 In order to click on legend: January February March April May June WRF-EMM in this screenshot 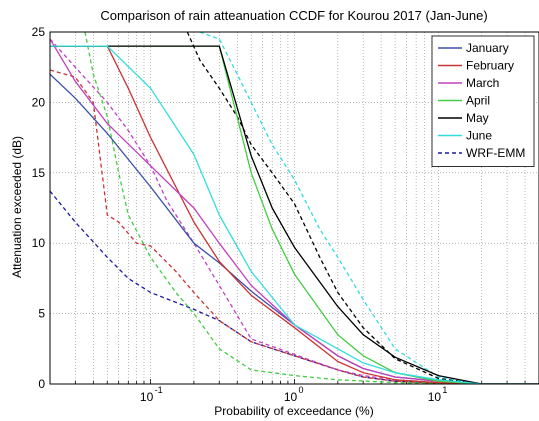, I will do `click(483, 101)`.